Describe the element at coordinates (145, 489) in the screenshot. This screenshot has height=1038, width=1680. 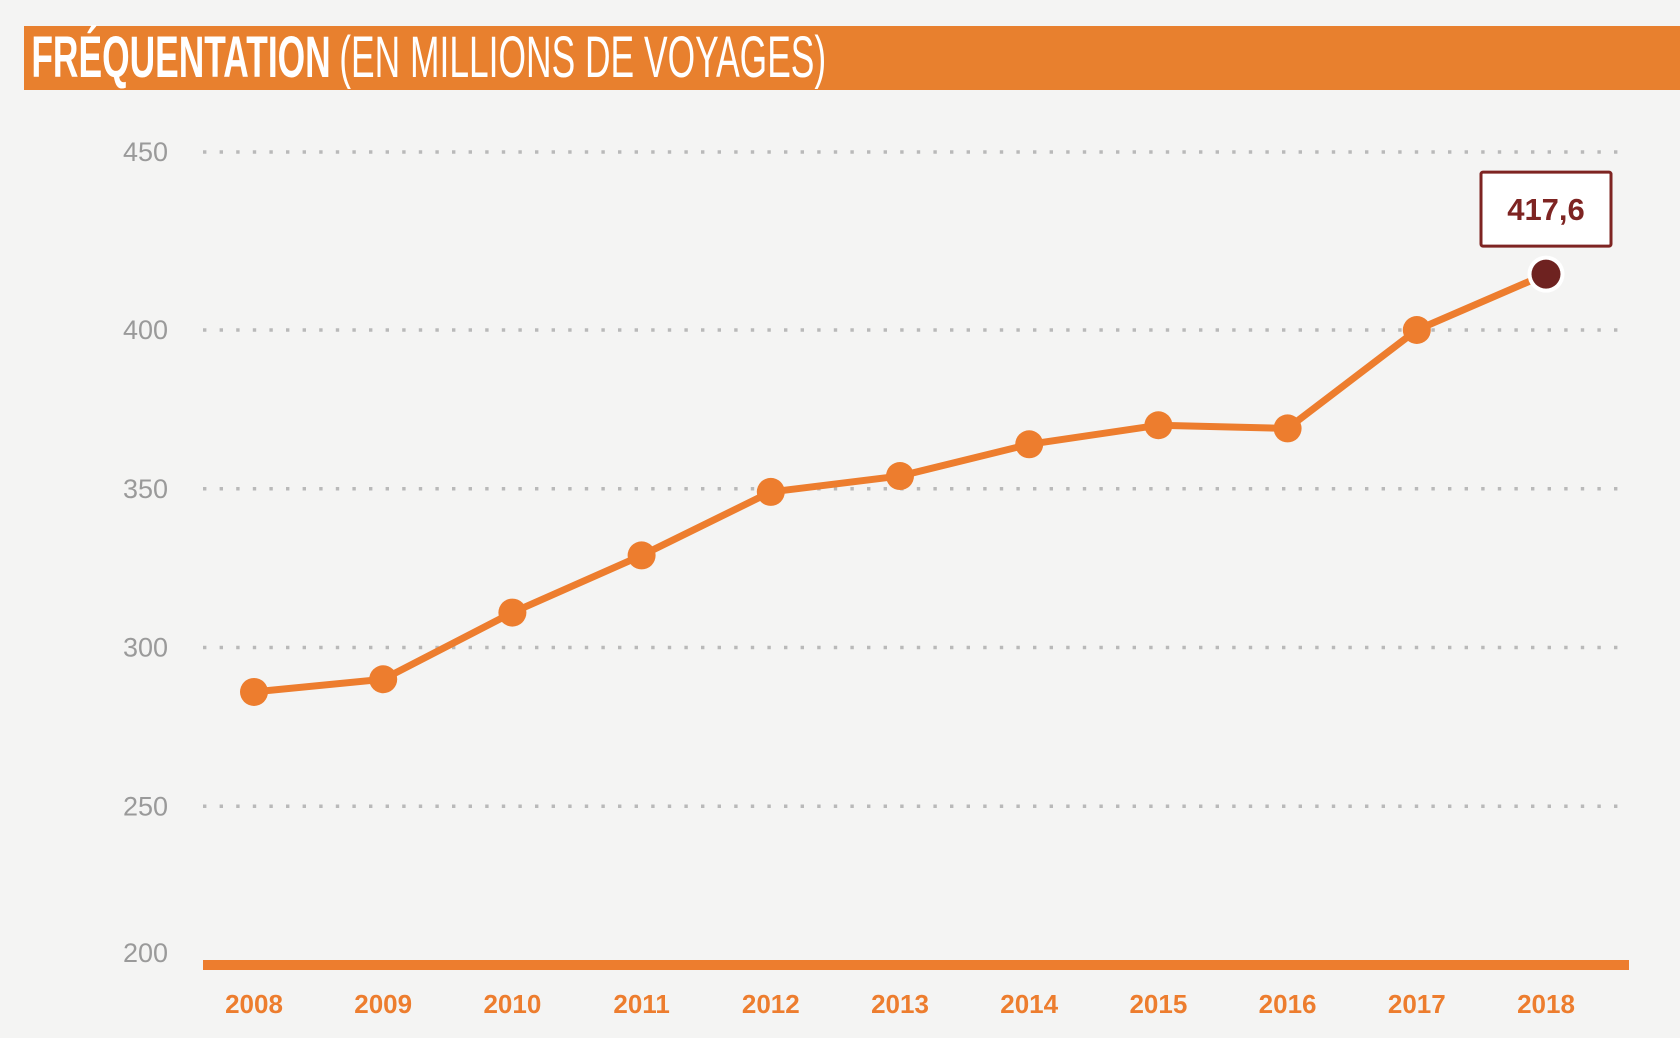
I see `y-axis-label-350: 350` at that location.